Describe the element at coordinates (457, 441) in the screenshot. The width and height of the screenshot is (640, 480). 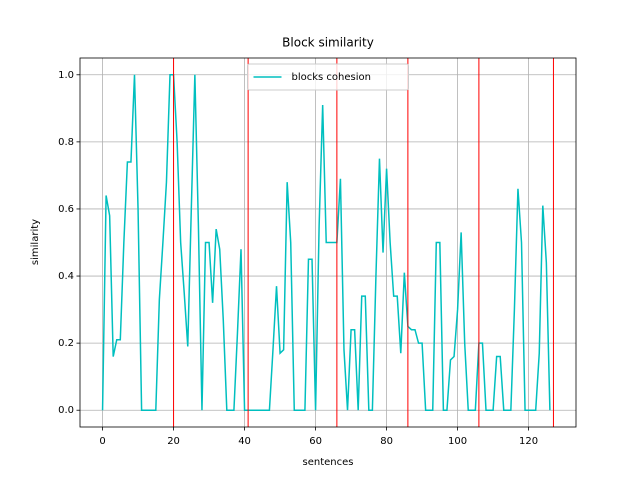
I see `x-tick-label: 100` at that location.